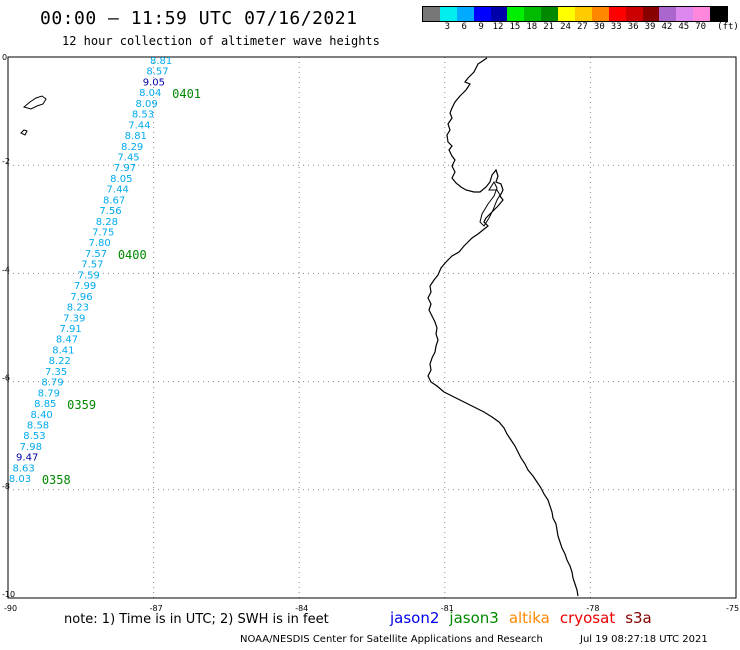 The height and width of the screenshot is (650, 740). Describe the element at coordinates (154, 82) in the screenshot. I see `wave-height-reading: 9.05` at that location.